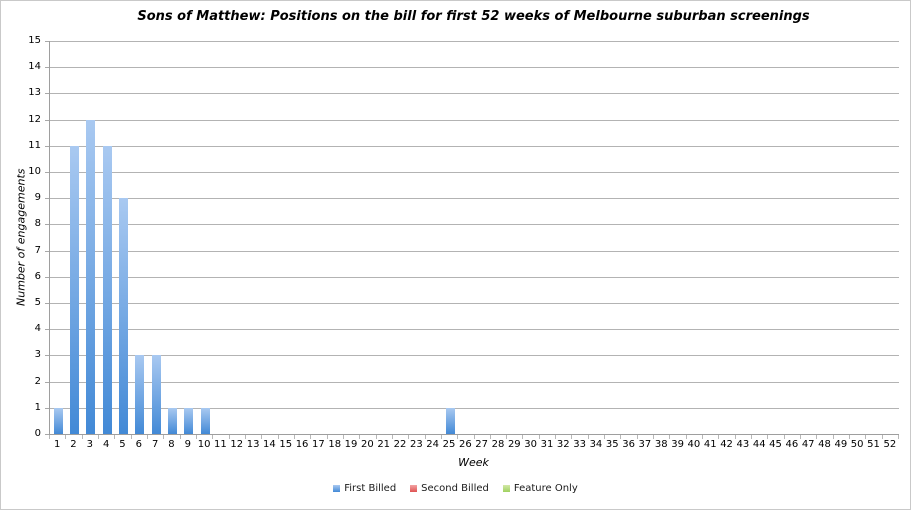 The width and height of the screenshot is (911, 510). I want to click on x-label-33: 33, so click(579, 444).